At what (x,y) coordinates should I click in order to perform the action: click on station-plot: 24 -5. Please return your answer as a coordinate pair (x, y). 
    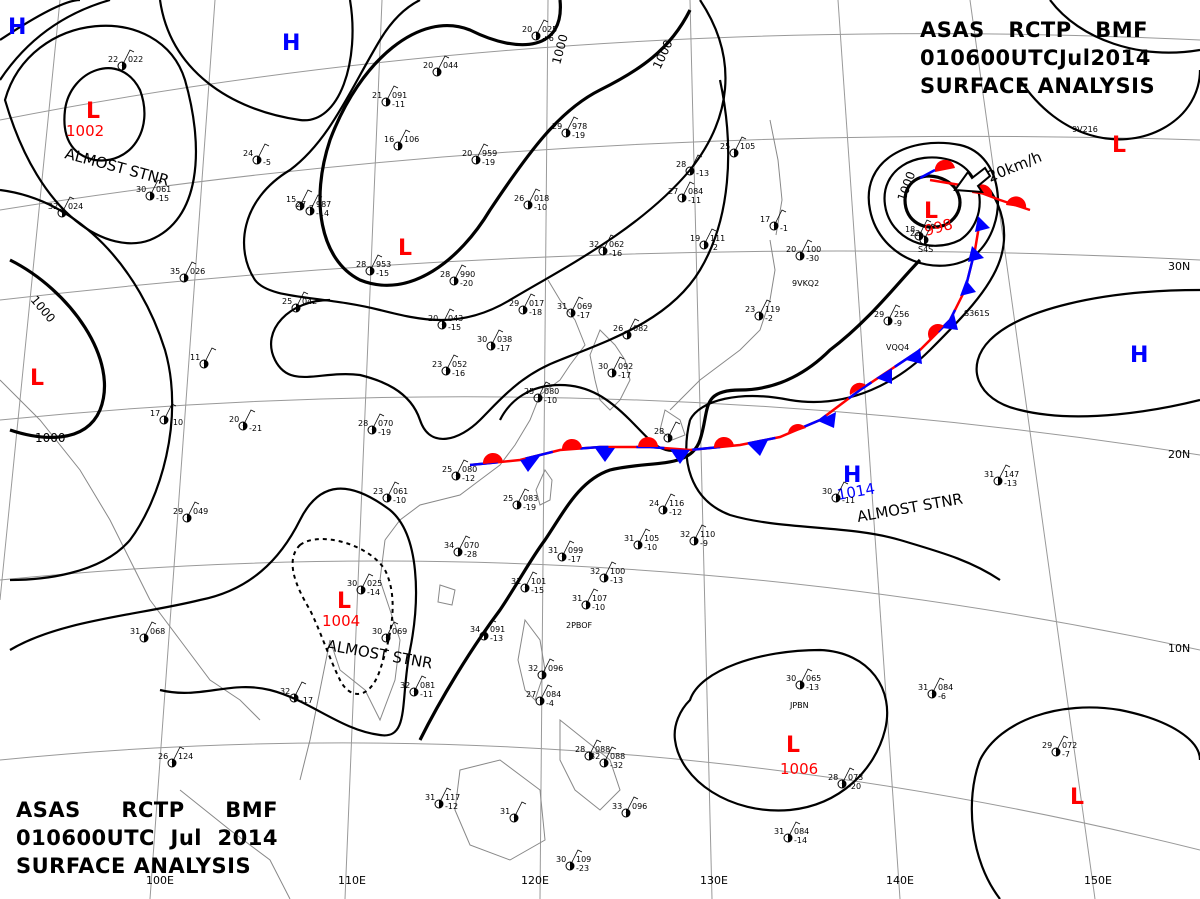
    Looking at the image, I should click on (257, 155).